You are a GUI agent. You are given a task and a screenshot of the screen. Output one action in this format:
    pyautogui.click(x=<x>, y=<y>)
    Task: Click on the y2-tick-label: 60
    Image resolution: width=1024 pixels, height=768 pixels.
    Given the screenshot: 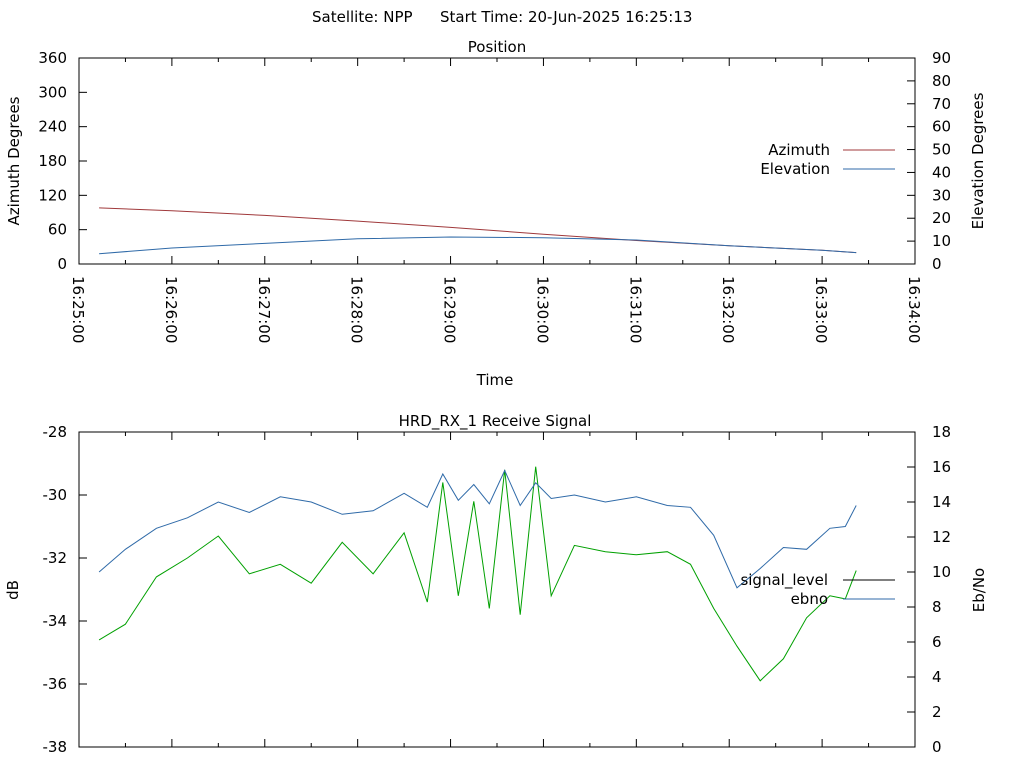 What is the action you would take?
    pyautogui.click(x=941, y=127)
    